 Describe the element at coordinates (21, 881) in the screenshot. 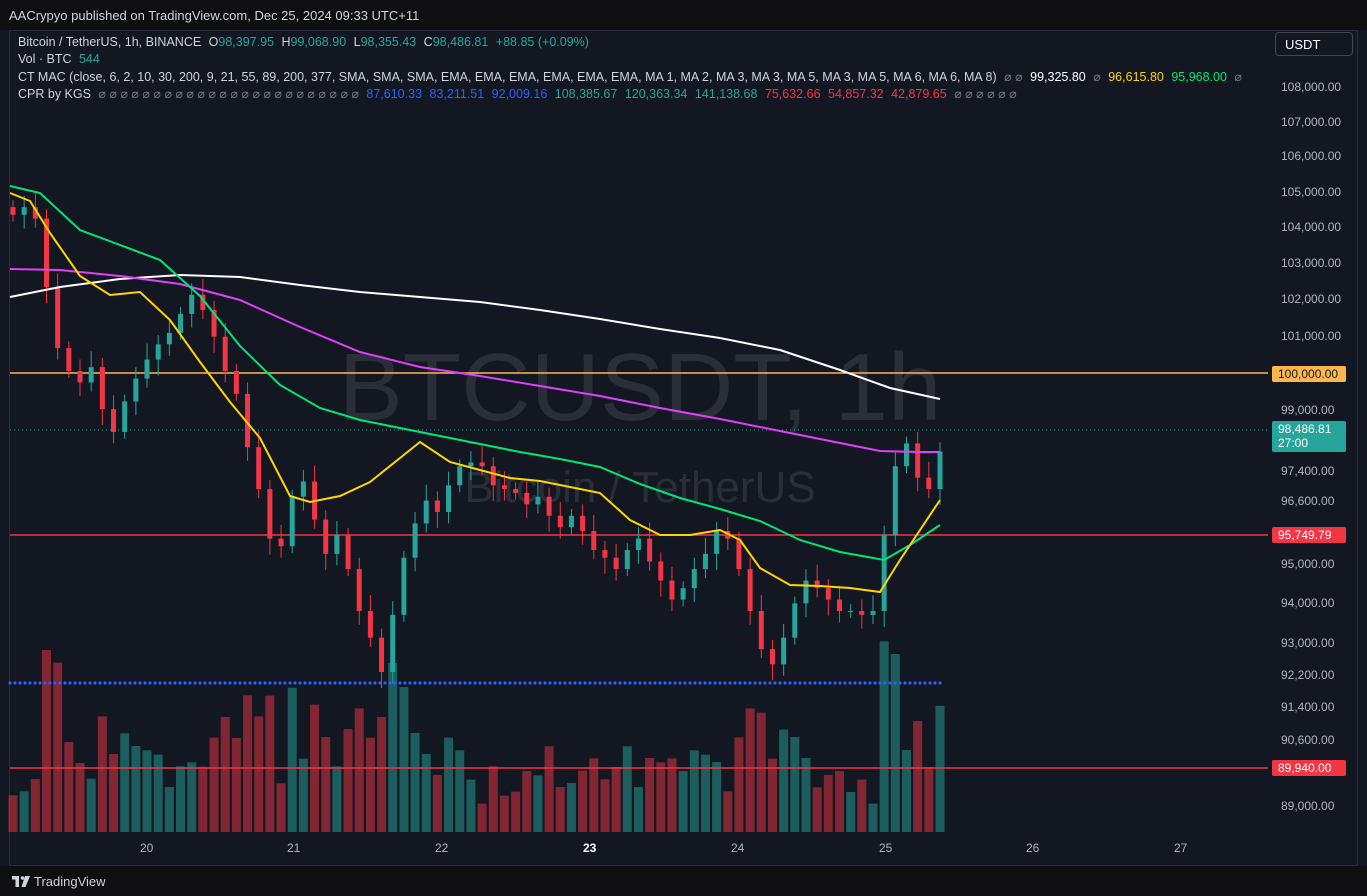

I see `tradingview-logo-icon` at that location.